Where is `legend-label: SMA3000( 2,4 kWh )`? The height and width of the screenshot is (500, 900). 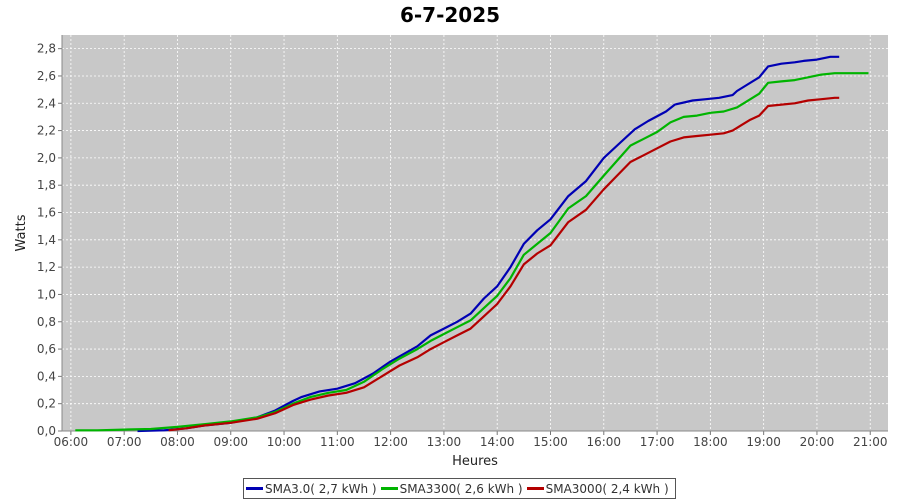
legend-label: SMA3000( 2,4 kWh ) is located at coordinates (607, 488).